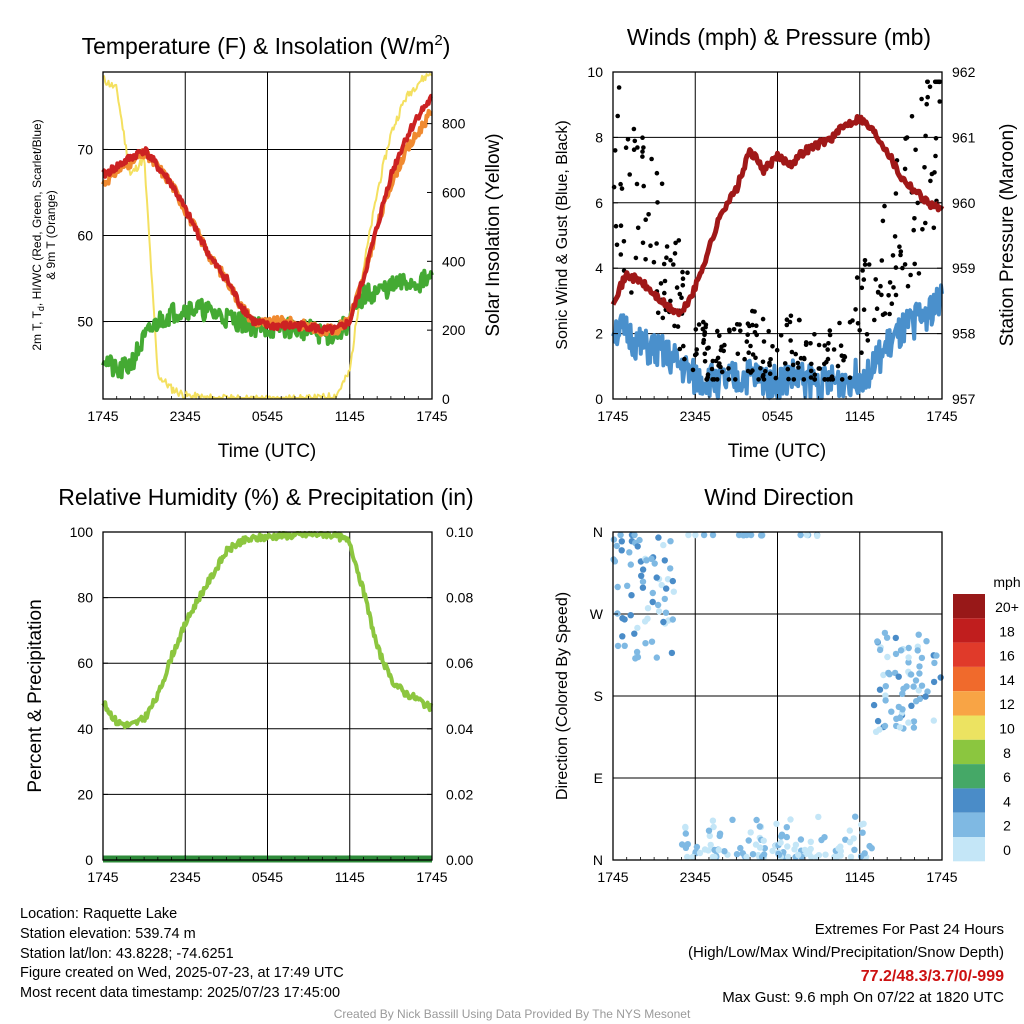 Image resolution: width=1024 pixels, height=1024 pixels. I want to click on legend-label: 14, so click(1007, 680).